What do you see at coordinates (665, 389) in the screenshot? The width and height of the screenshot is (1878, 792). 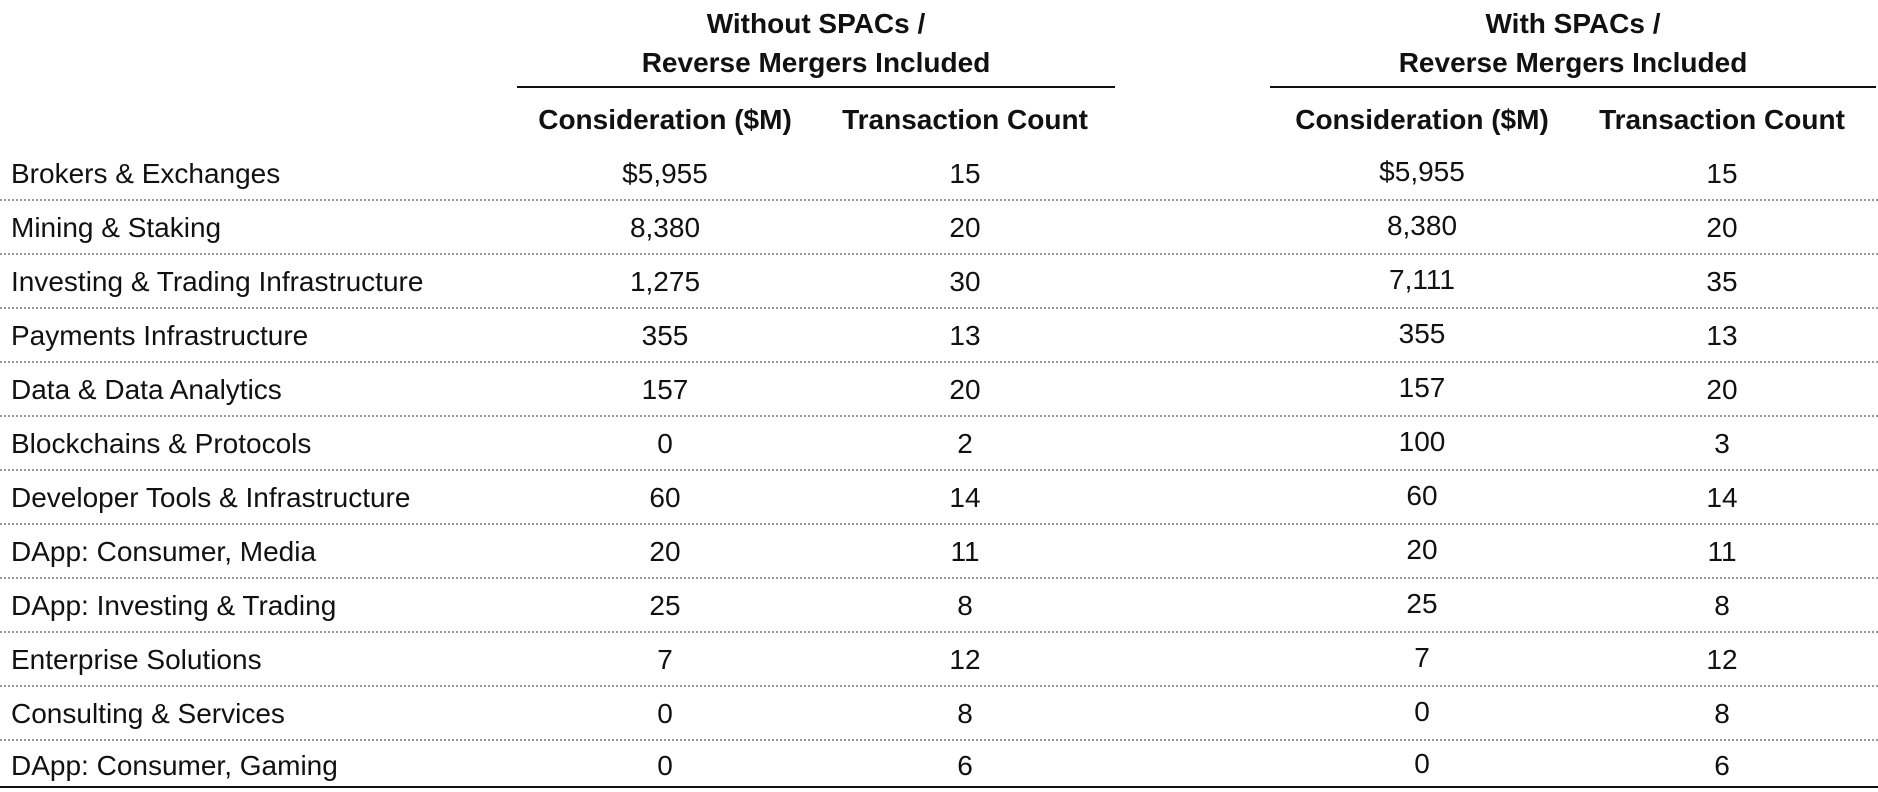 I see `consideration-without-cell: 157` at bounding box center [665, 389].